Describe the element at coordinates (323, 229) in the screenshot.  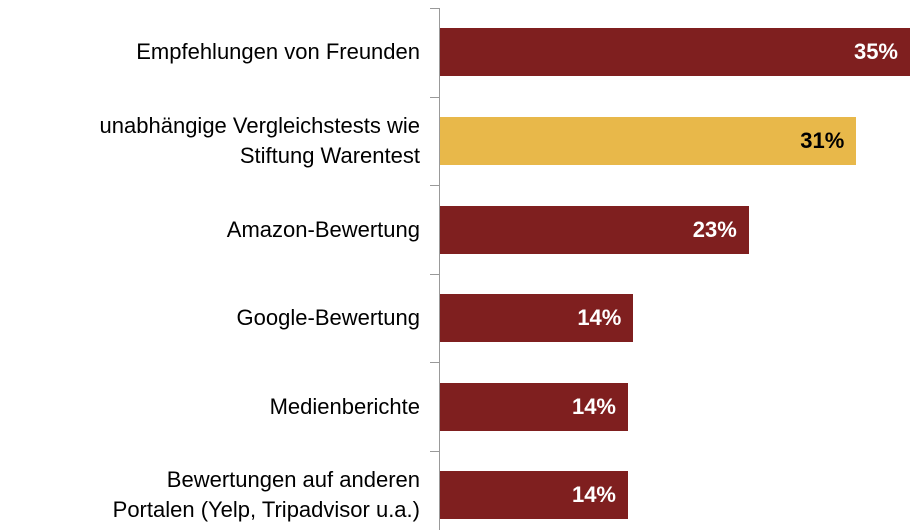
I see `category-label: Amazon-Bewertung` at that location.